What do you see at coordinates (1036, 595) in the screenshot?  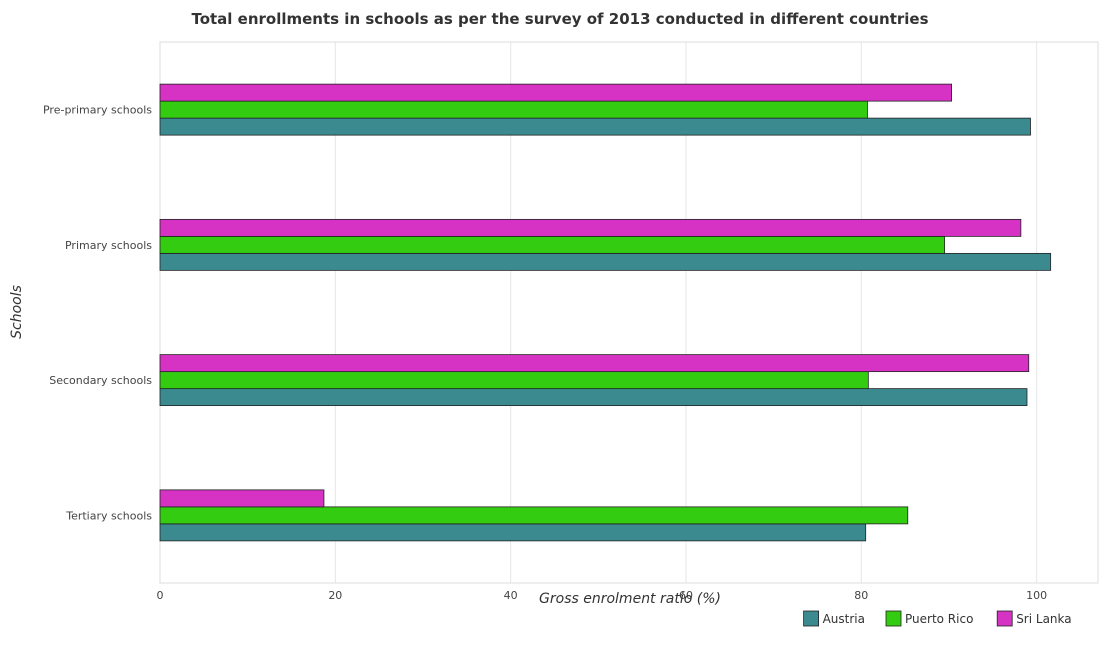 I see `x-tick-label: 100` at bounding box center [1036, 595].